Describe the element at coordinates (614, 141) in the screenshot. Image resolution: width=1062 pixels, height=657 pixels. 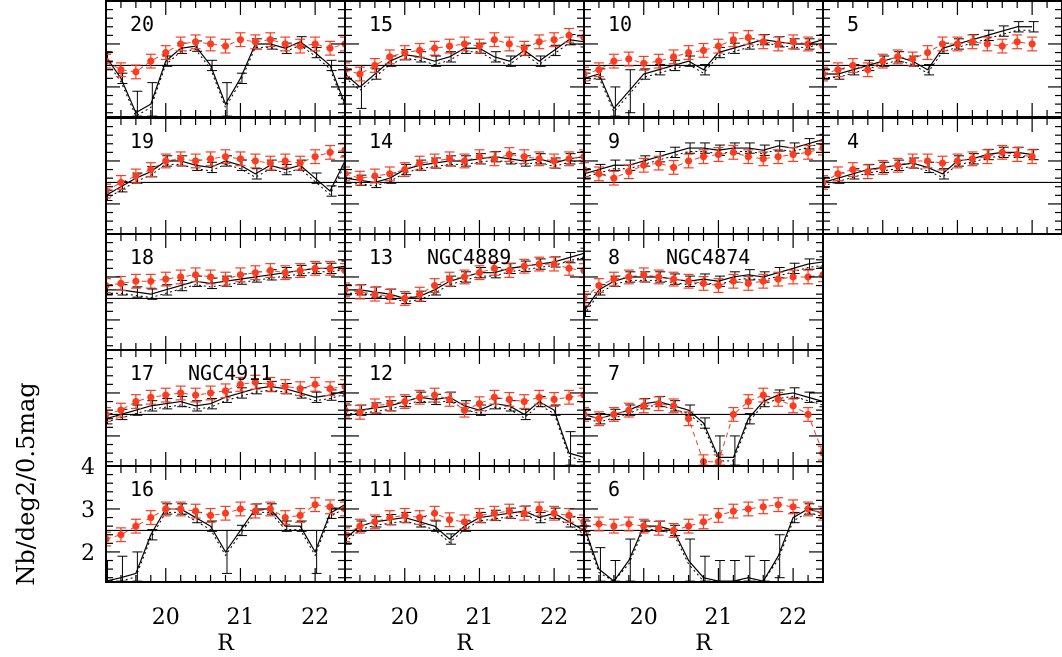
I see `panel-number-label: 9` at that location.